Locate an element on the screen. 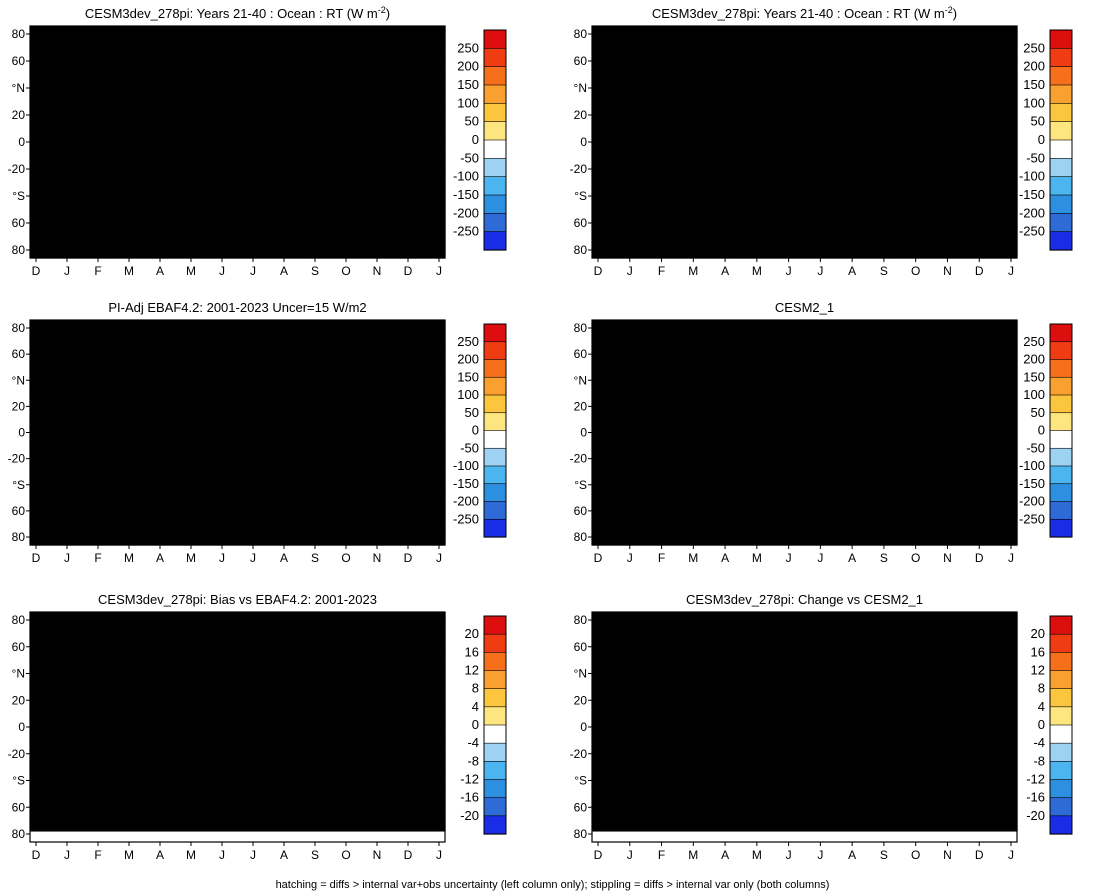 Image resolution: width=1105 pixels, height=895 pixels. y-tick-label: °S is located at coordinates (18, 196).